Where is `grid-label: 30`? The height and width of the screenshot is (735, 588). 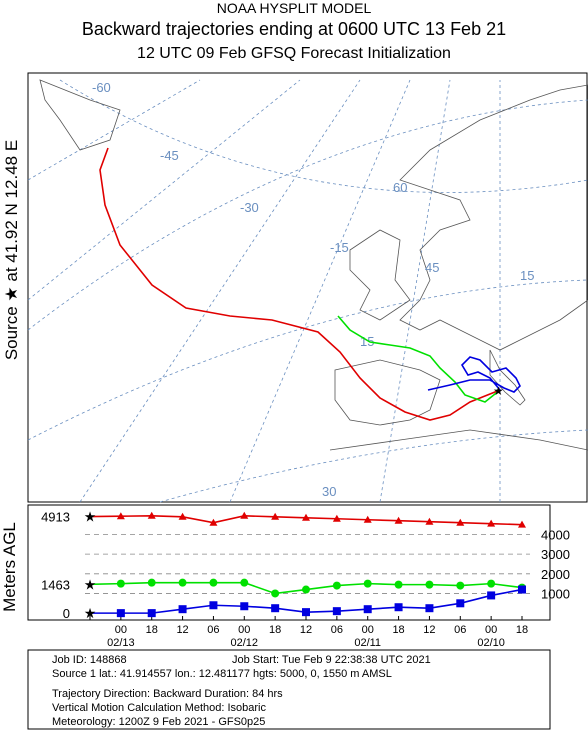
grid-label: 30 is located at coordinates (329, 491).